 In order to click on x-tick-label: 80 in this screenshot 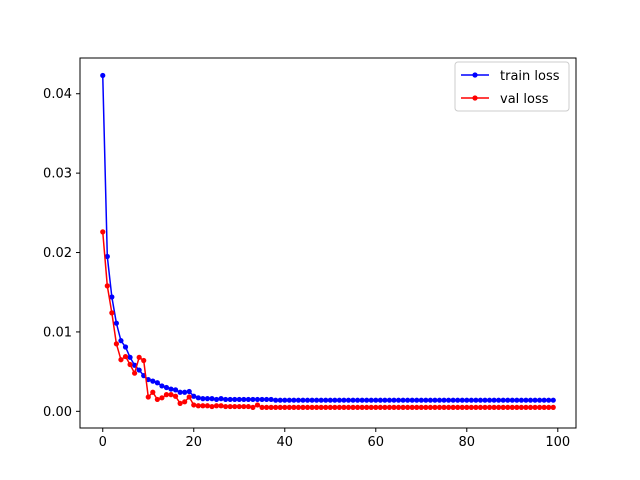, I will do `click(467, 442)`.